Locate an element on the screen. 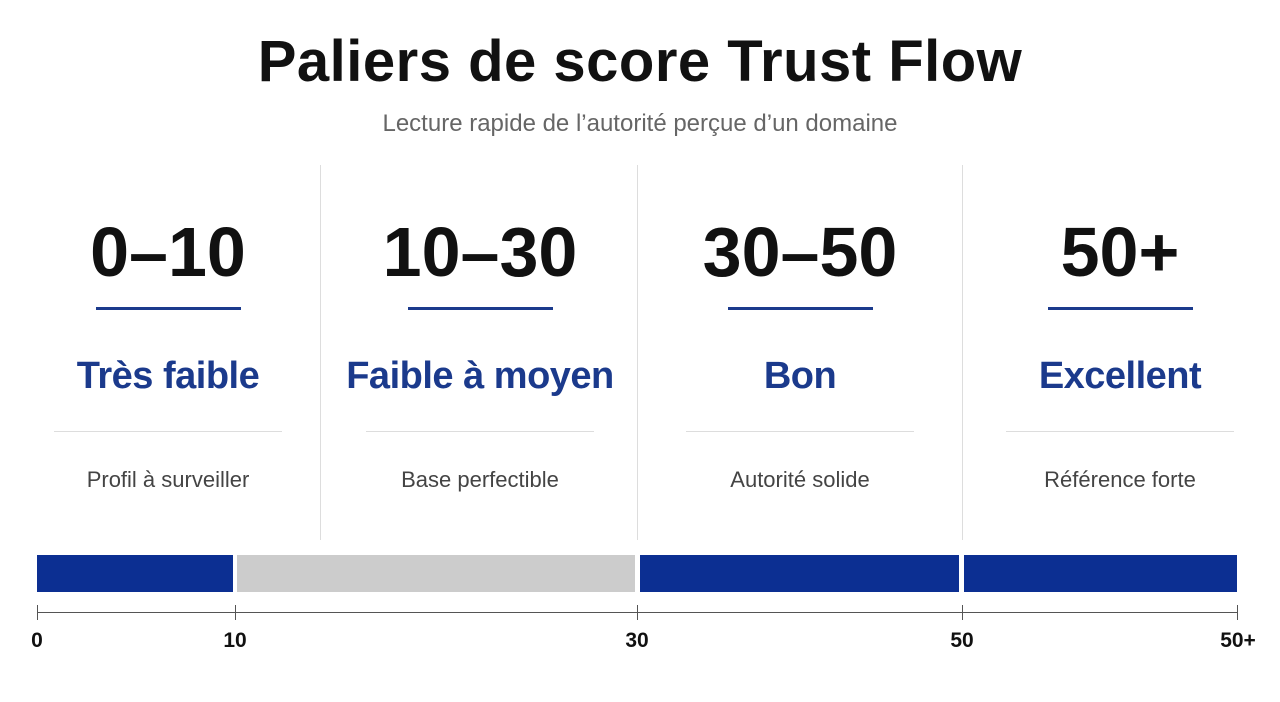 This screenshot has width=1280, height=702. tick-label: 50+ is located at coordinates (1238, 640).